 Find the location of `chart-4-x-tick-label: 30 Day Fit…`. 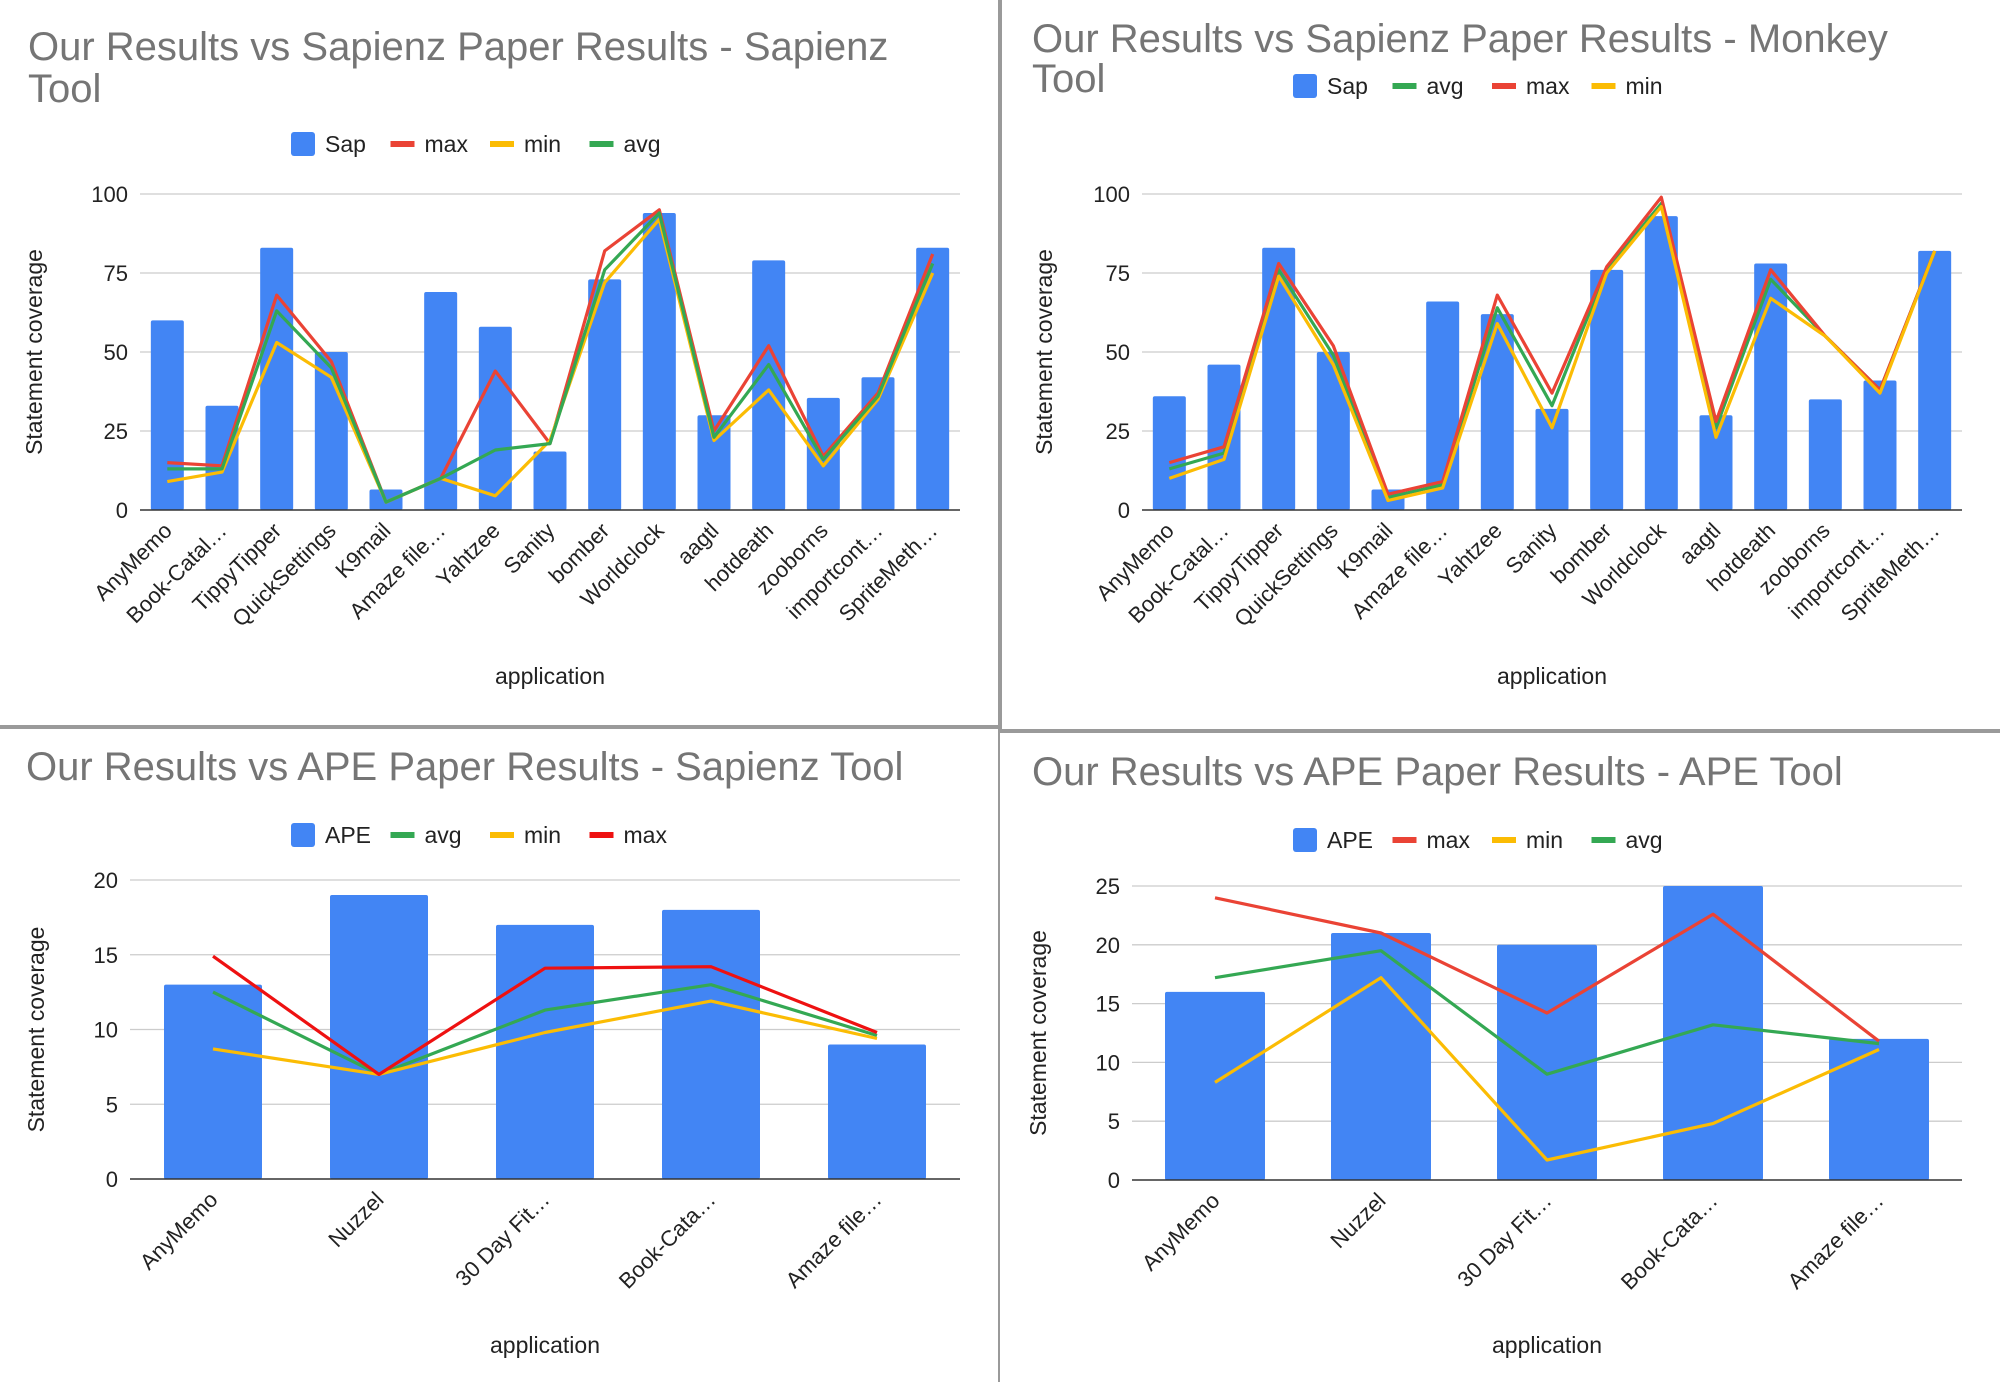

chart-4-x-tick-label: 30 Day Fit… is located at coordinates (1504, 1240).